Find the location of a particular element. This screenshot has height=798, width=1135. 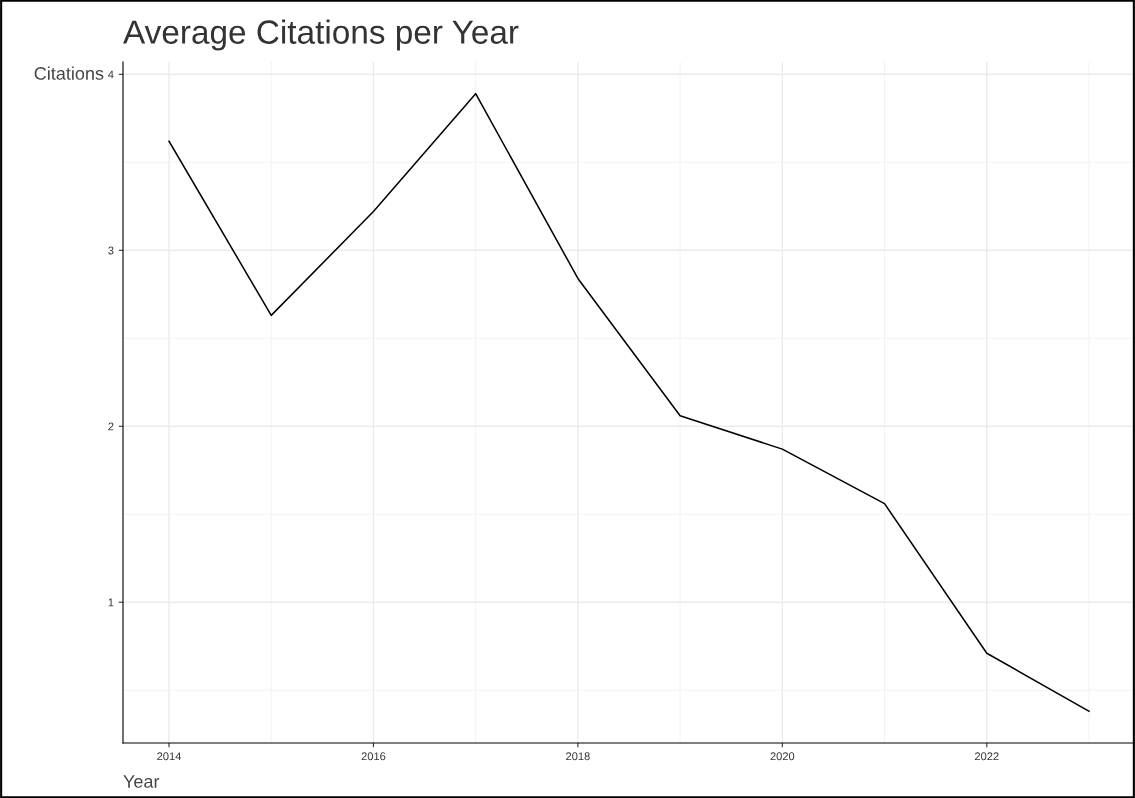

x-axis-title: Year is located at coordinates (141, 781).